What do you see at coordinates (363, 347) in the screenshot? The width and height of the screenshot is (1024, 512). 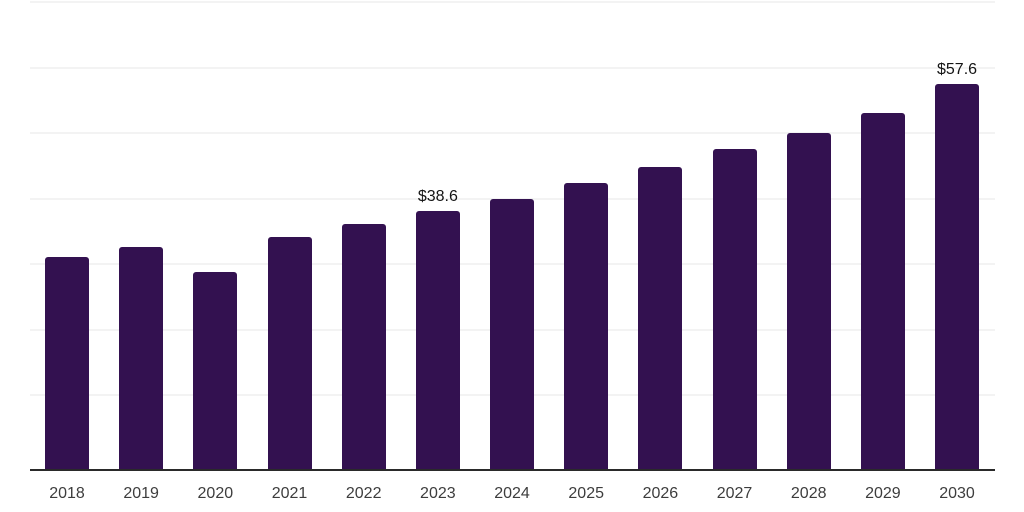 I see `bar-2022` at bounding box center [363, 347].